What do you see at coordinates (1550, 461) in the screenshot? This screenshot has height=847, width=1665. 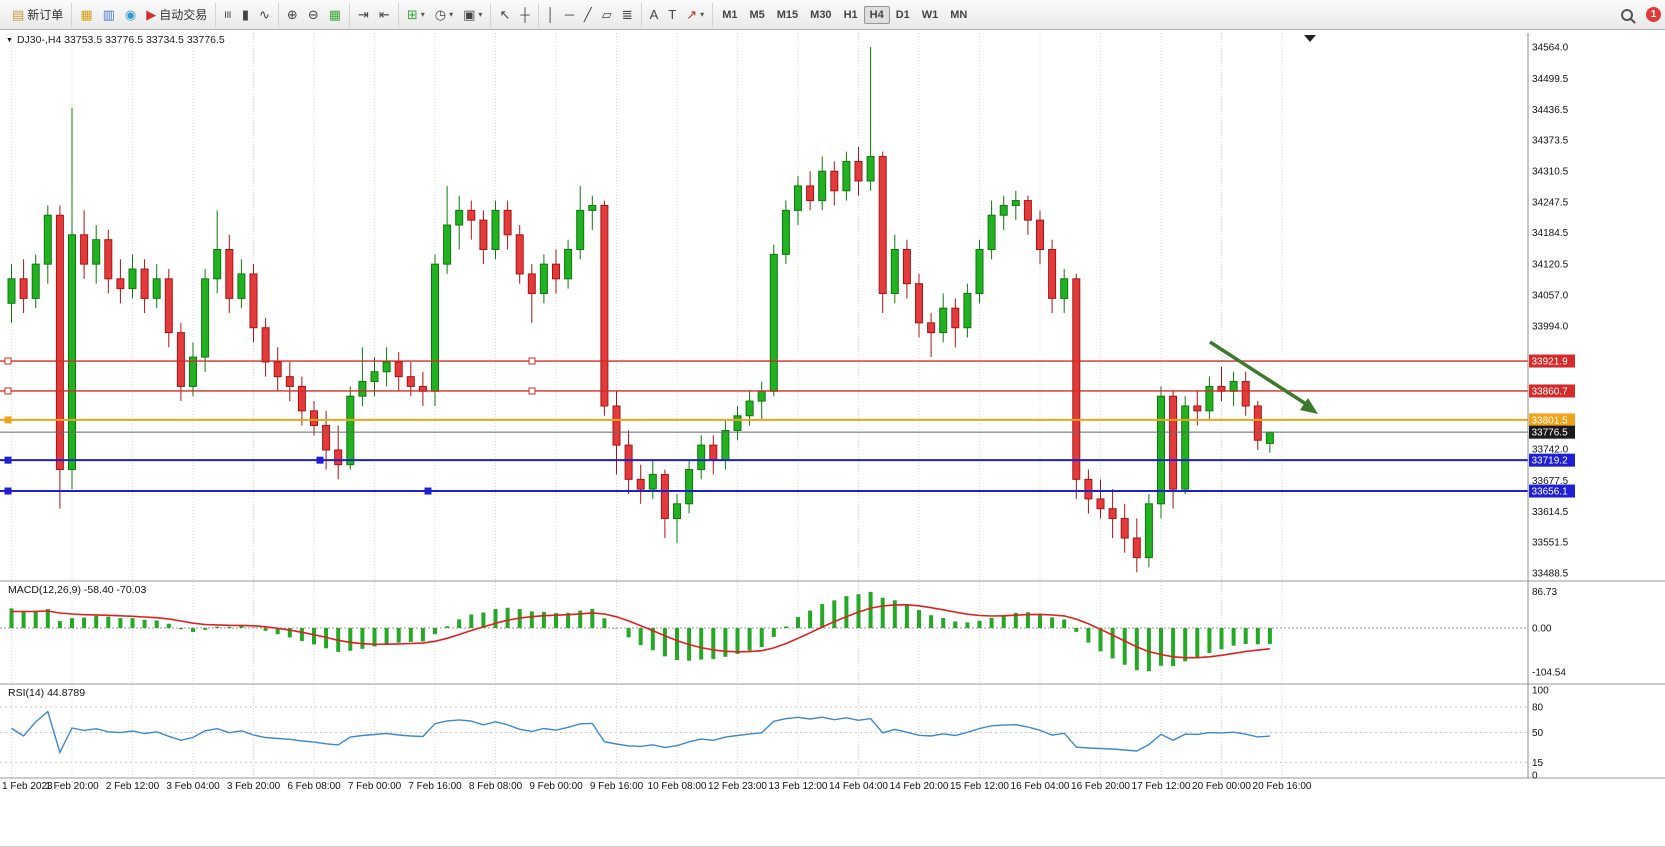 I see `svg-text: 33719.2` at bounding box center [1550, 461].